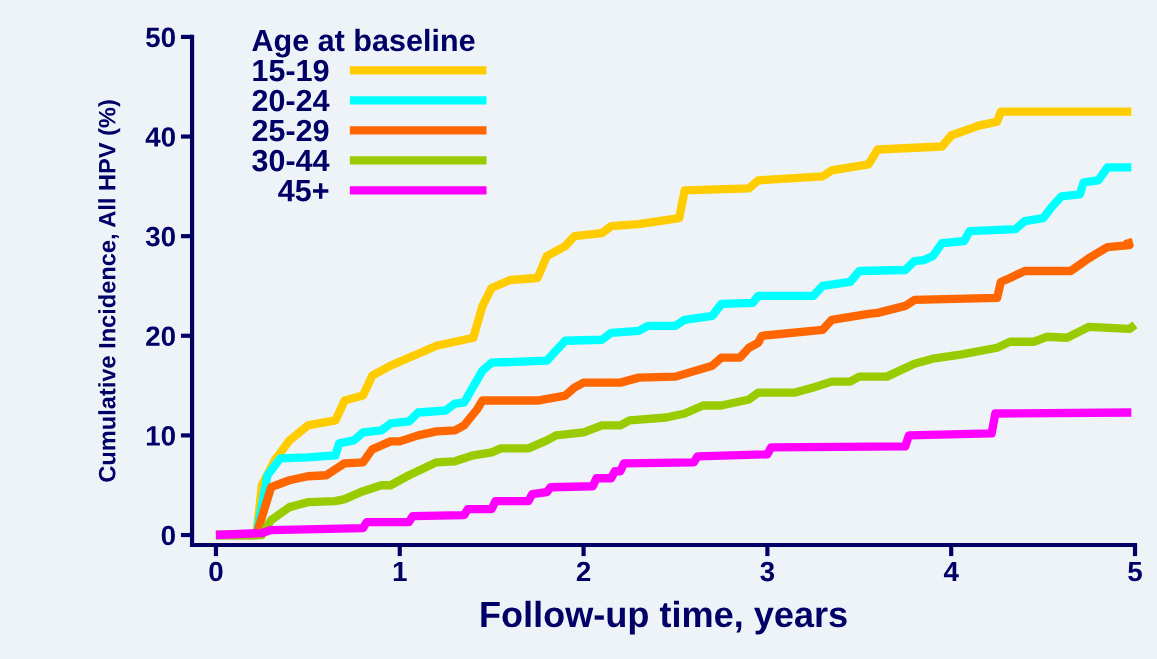 This screenshot has height=659, width=1157. I want to click on y-tick-label: 20, so click(160, 336).